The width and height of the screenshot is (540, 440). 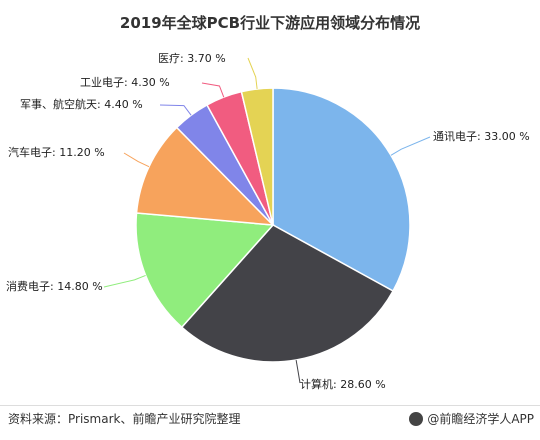 I want to click on slice-label-4: 汽车电子: 11.20 %, so click(x=56, y=152).